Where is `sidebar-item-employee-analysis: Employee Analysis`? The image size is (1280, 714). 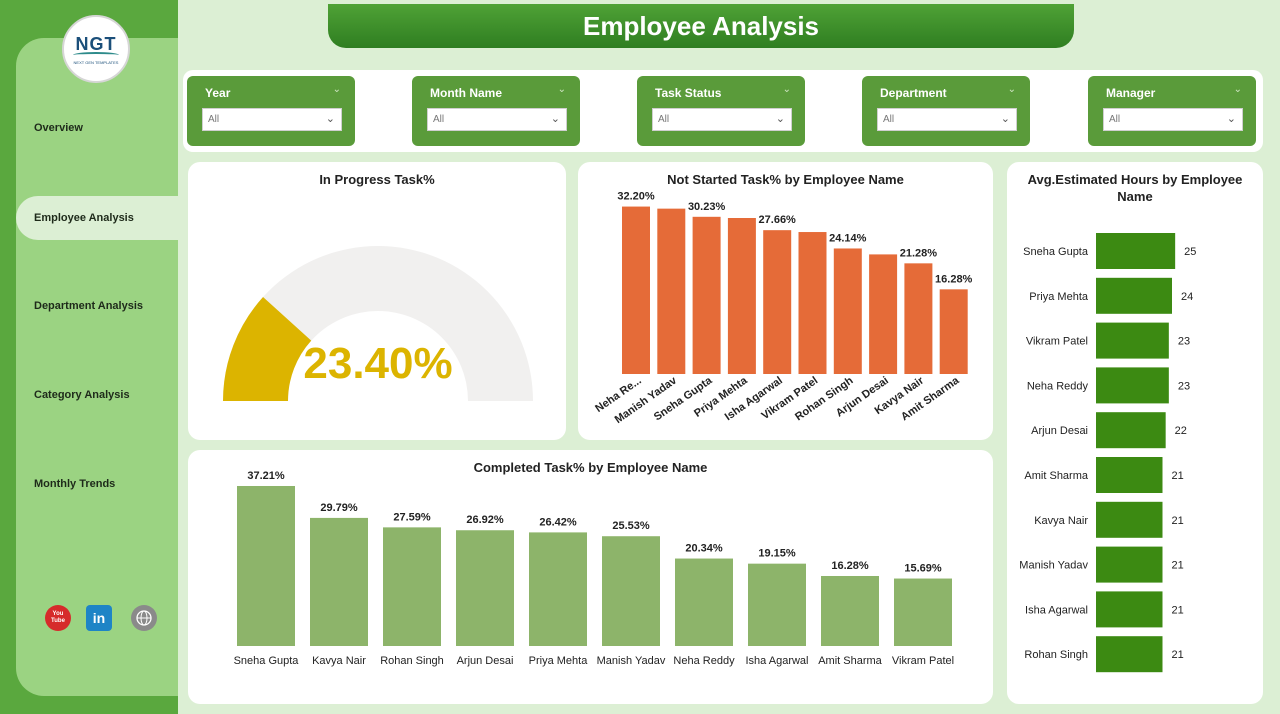 sidebar-item-employee-analysis: Employee Analysis is located at coordinates (97, 218).